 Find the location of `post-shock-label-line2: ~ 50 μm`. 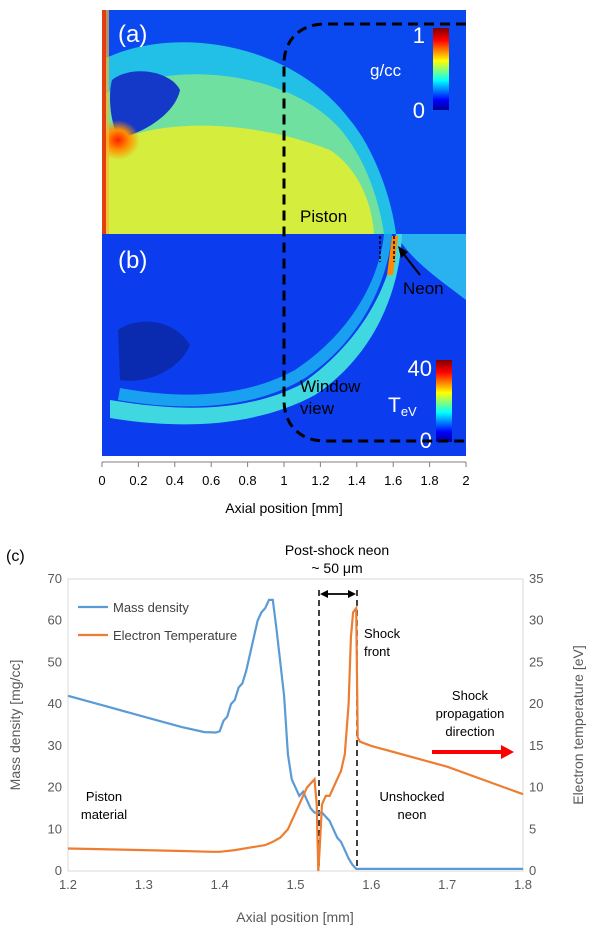

post-shock-label-line2: ~ 50 μm is located at coordinates (336, 568).